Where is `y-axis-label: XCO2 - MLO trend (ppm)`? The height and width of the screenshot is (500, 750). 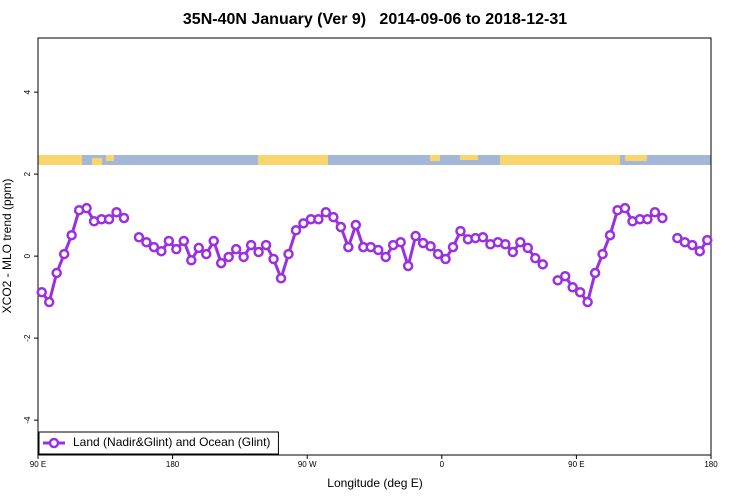 y-axis-label: XCO2 - MLO trend (ppm) is located at coordinates (7, 246).